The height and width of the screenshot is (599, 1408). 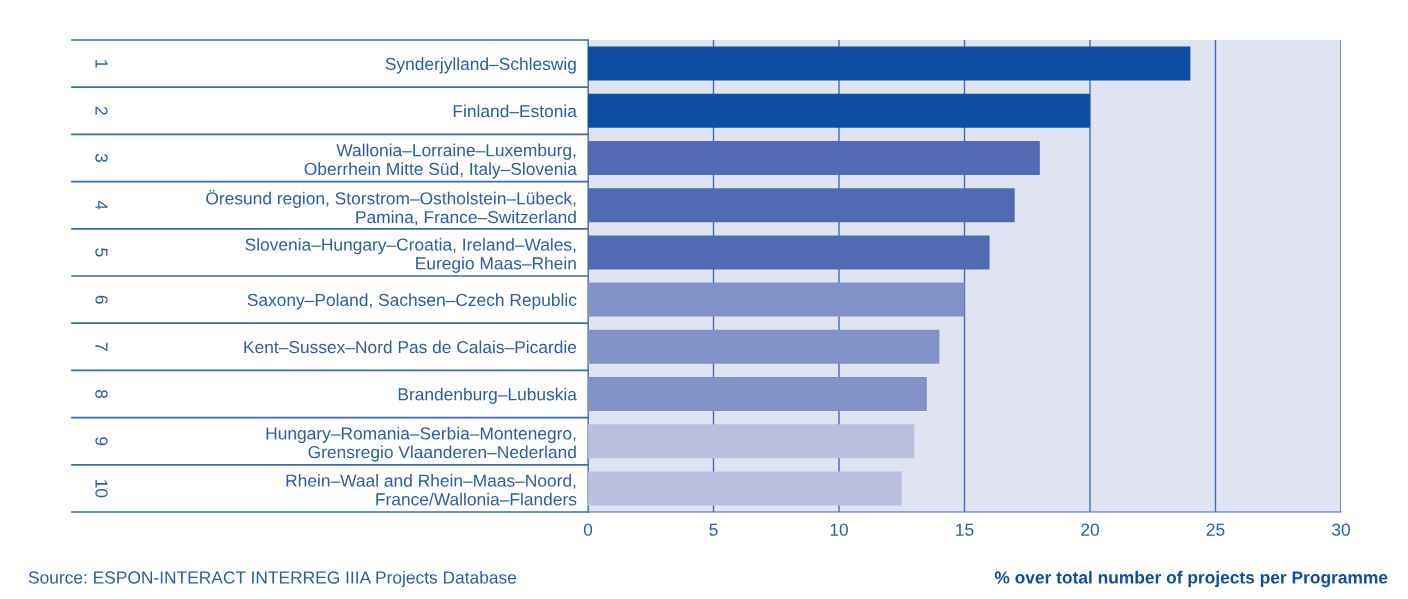 I want to click on y-tick-label: Slovenia–Hungary–Croatia, Ireland–Wales, Euregio Maas–Rhein, so click(x=410, y=255).